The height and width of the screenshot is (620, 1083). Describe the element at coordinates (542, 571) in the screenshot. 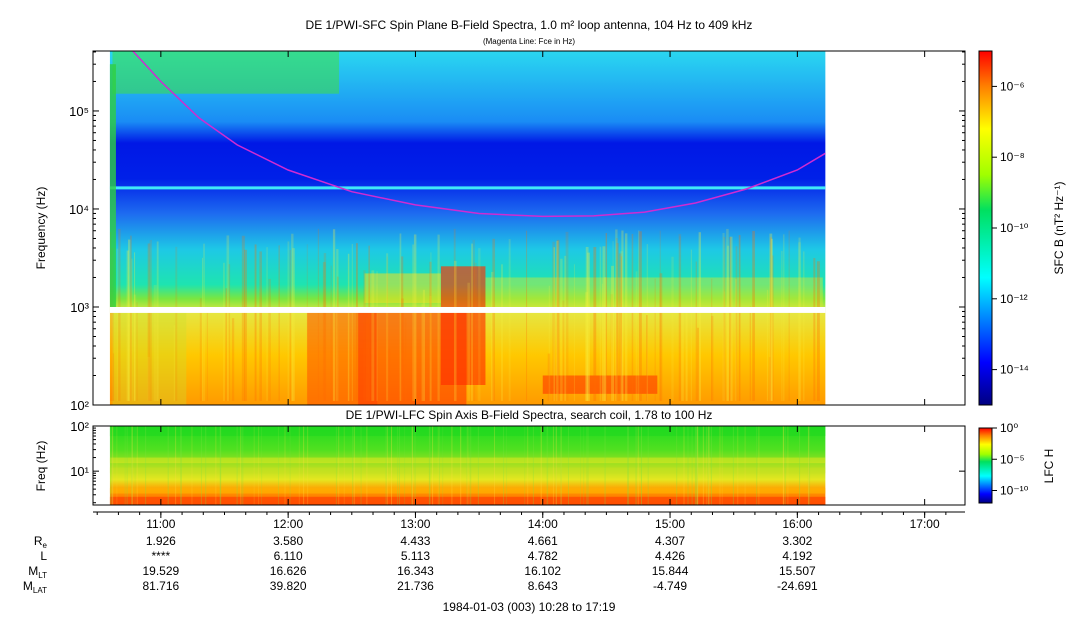

I see `ephemeris-value: 16.102` at that location.